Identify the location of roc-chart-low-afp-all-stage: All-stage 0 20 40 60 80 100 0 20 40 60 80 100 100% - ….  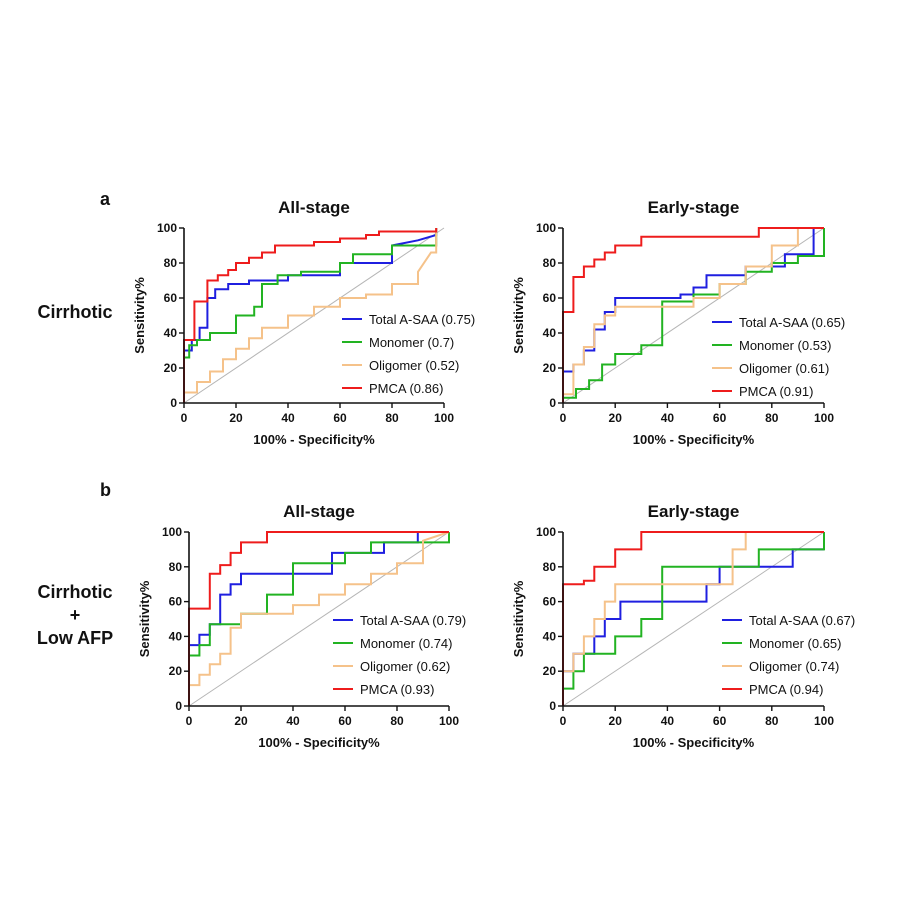
(301, 626).